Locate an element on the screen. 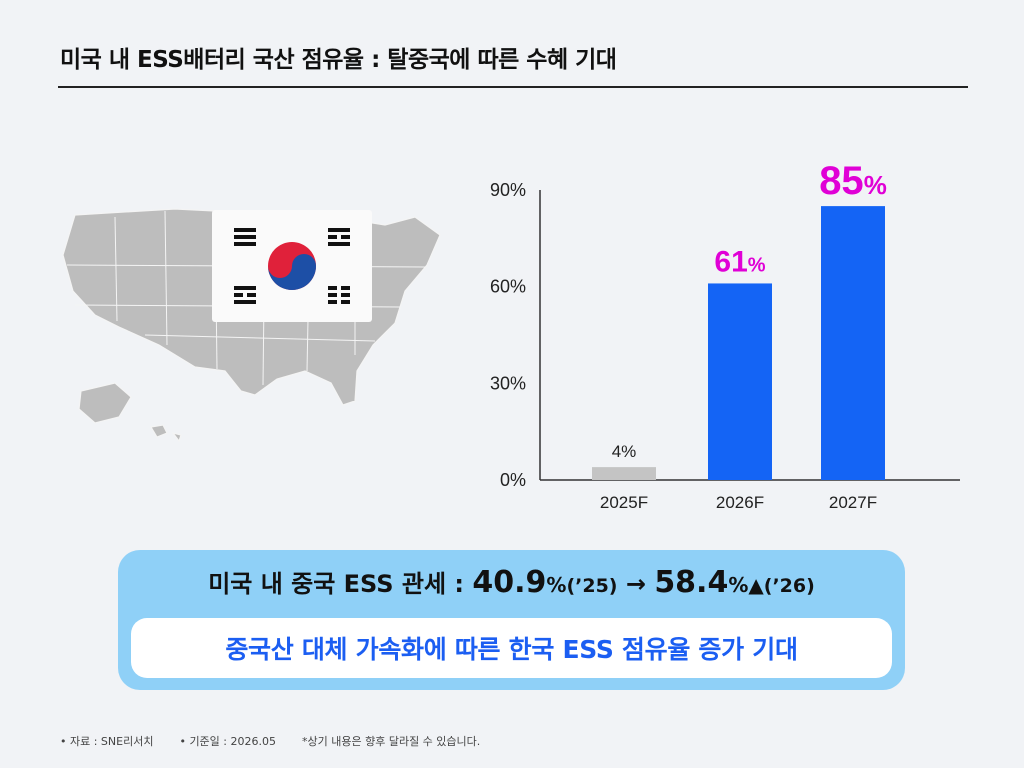 This screenshot has width=1024, height=768. y-tick-label: 60% is located at coordinates (508, 287).